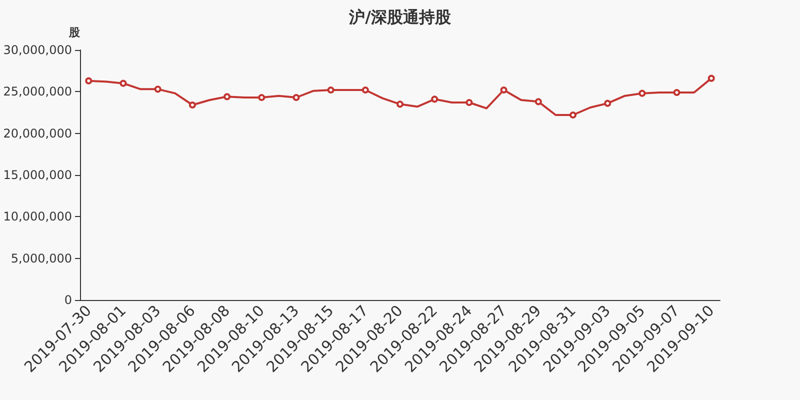  Describe the element at coordinates (74, 32) in the screenshot. I see `y-axis-title: 股` at that location.